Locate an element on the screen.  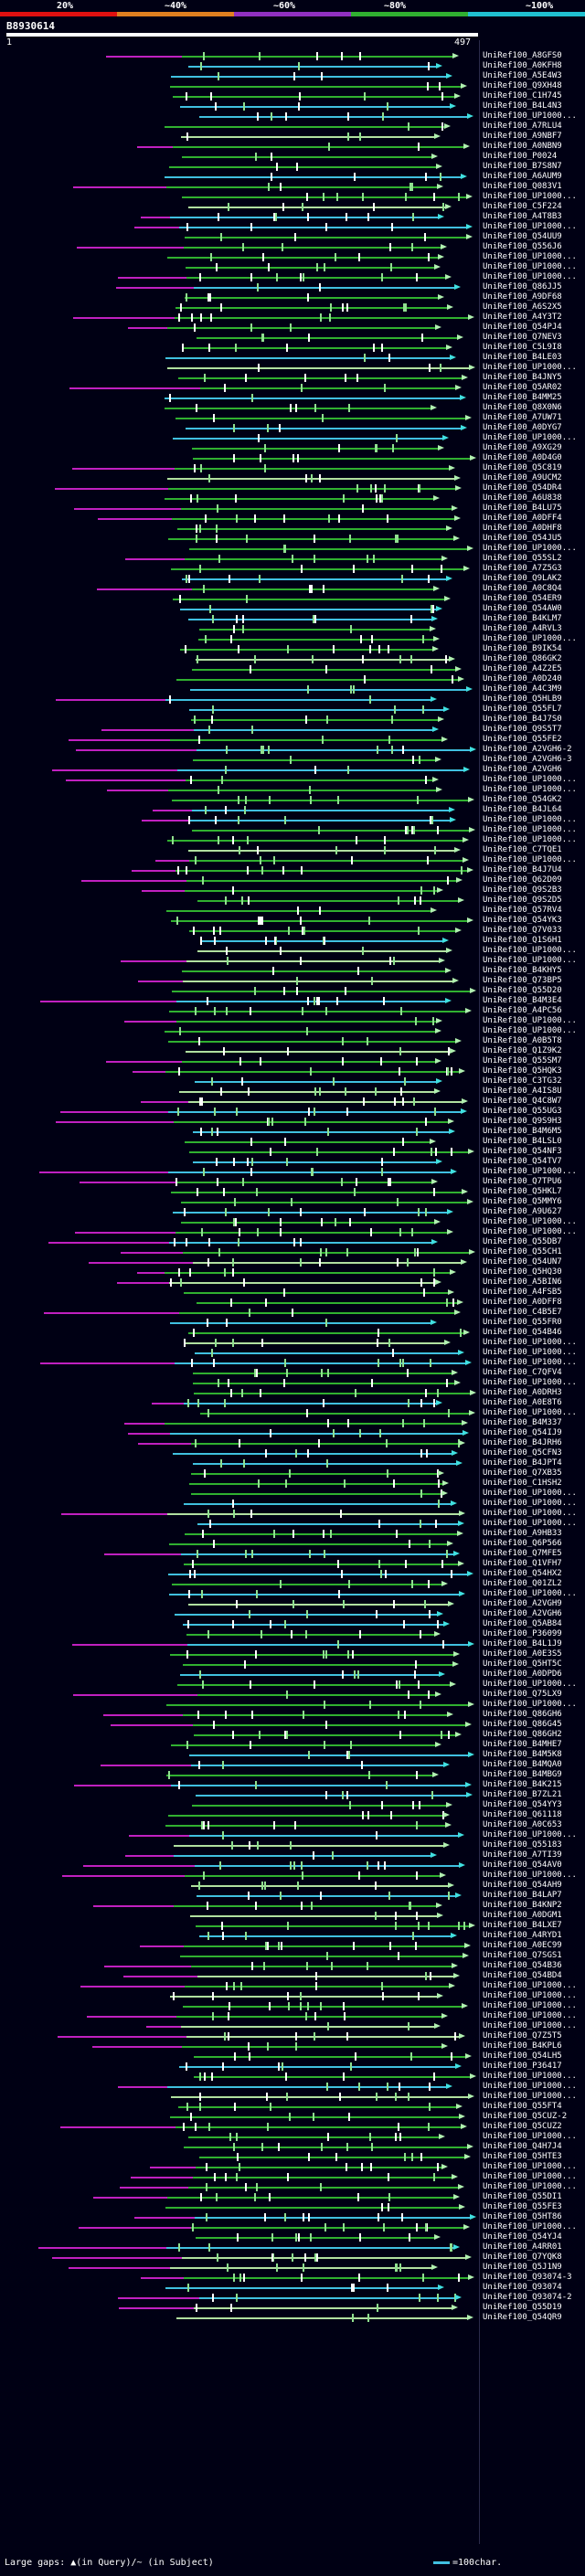
hit-row: UniRef100_A4RR01 is located at coordinates (293, 2247).